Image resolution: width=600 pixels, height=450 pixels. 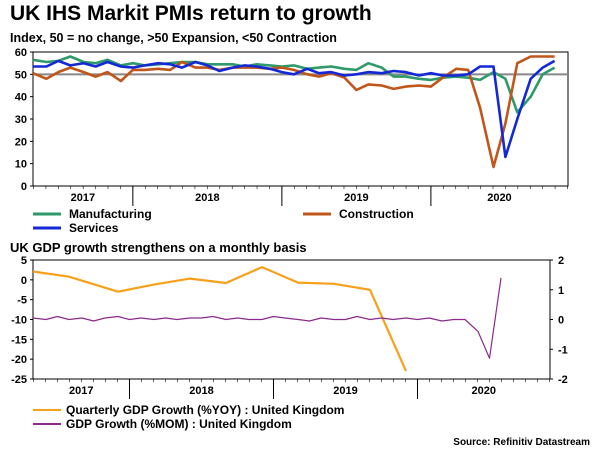 I want to click on gdp-series-monthly-mom, so click(x=267, y=318).